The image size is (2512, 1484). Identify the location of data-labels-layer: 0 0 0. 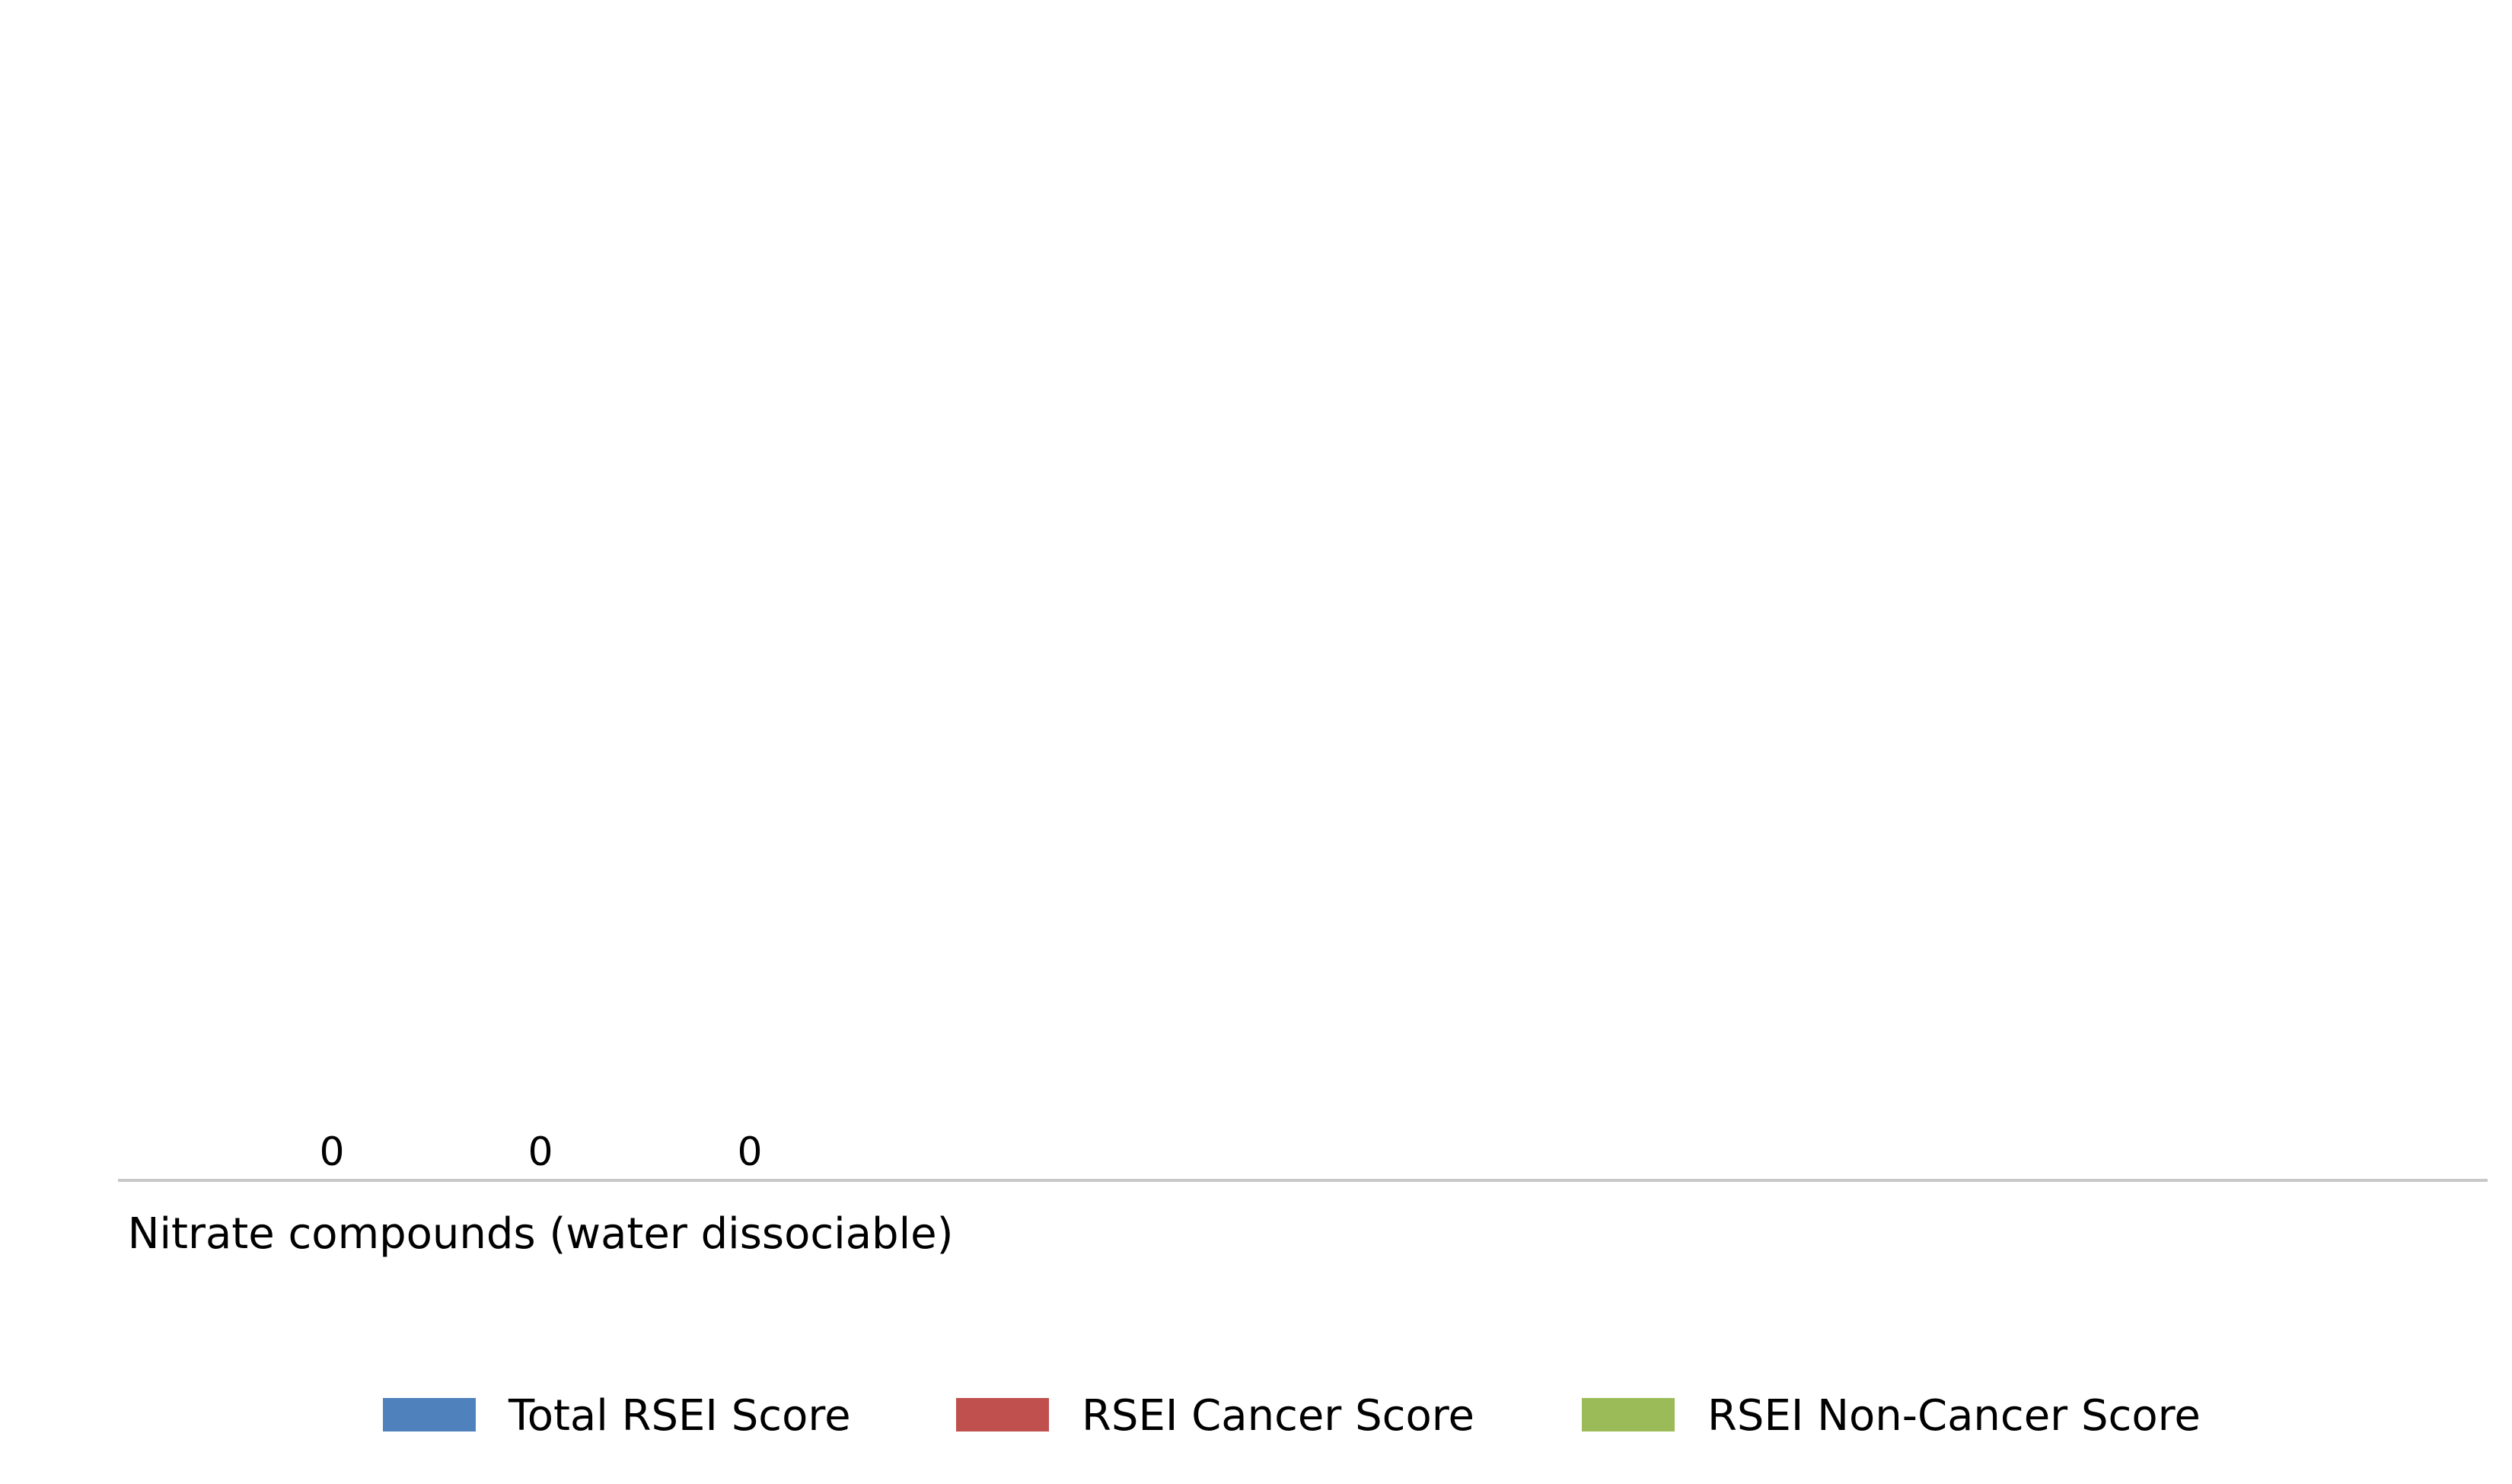
(540, 1152).